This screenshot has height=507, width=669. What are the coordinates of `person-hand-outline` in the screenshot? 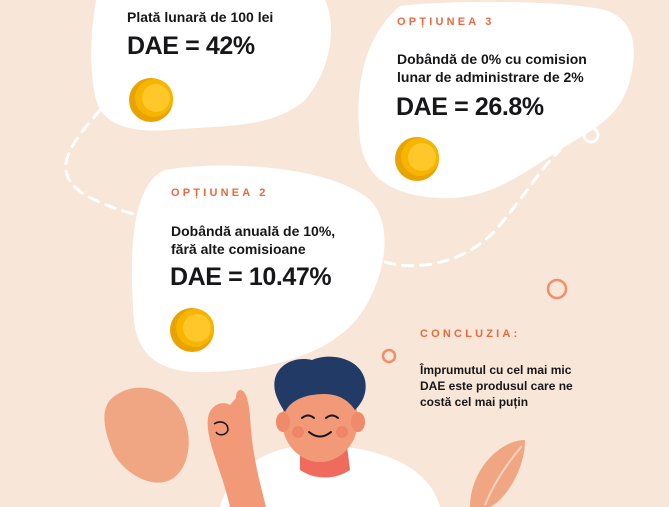 It's located at (221, 428).